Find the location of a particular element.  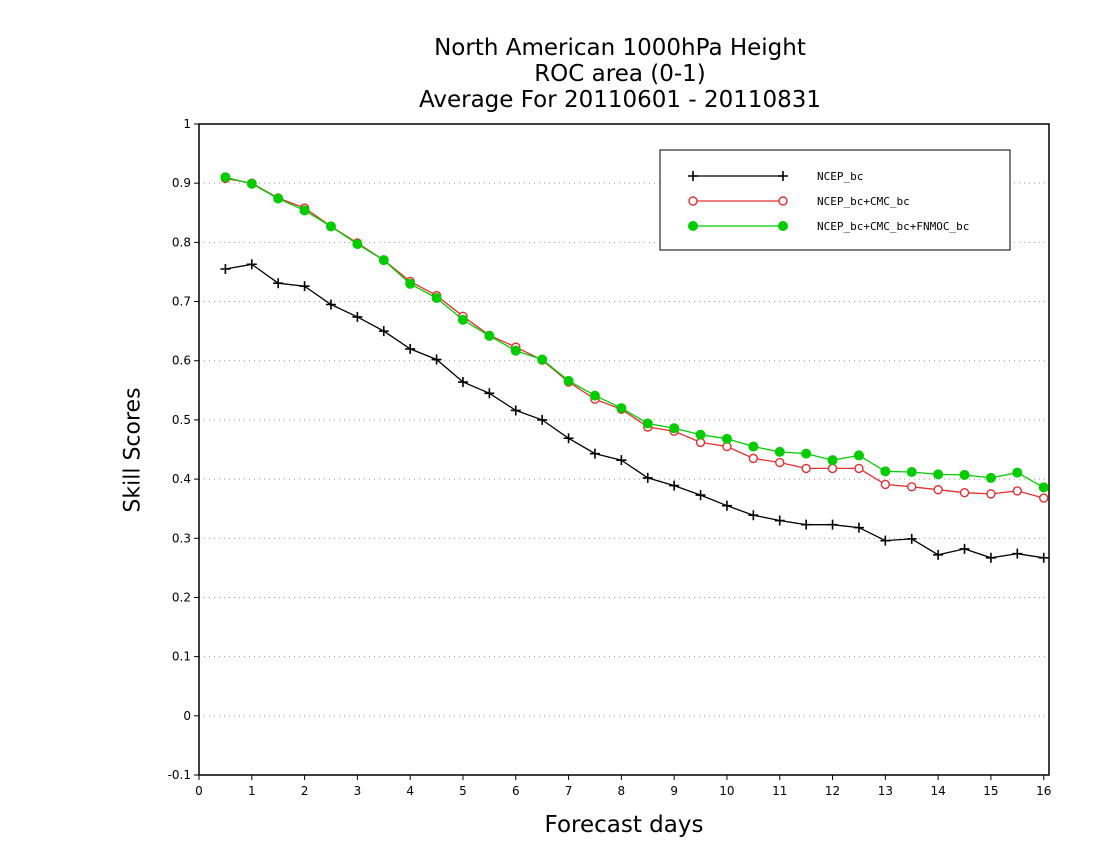

x-tick-label: 13 is located at coordinates (885, 791).